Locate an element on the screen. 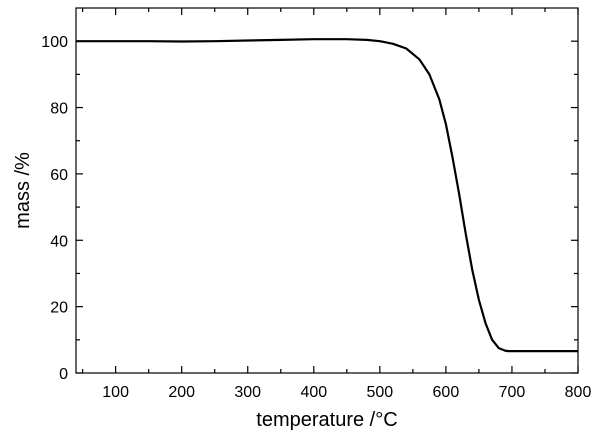 The image size is (597, 433). x-tick-label: 200 is located at coordinates (181, 392).